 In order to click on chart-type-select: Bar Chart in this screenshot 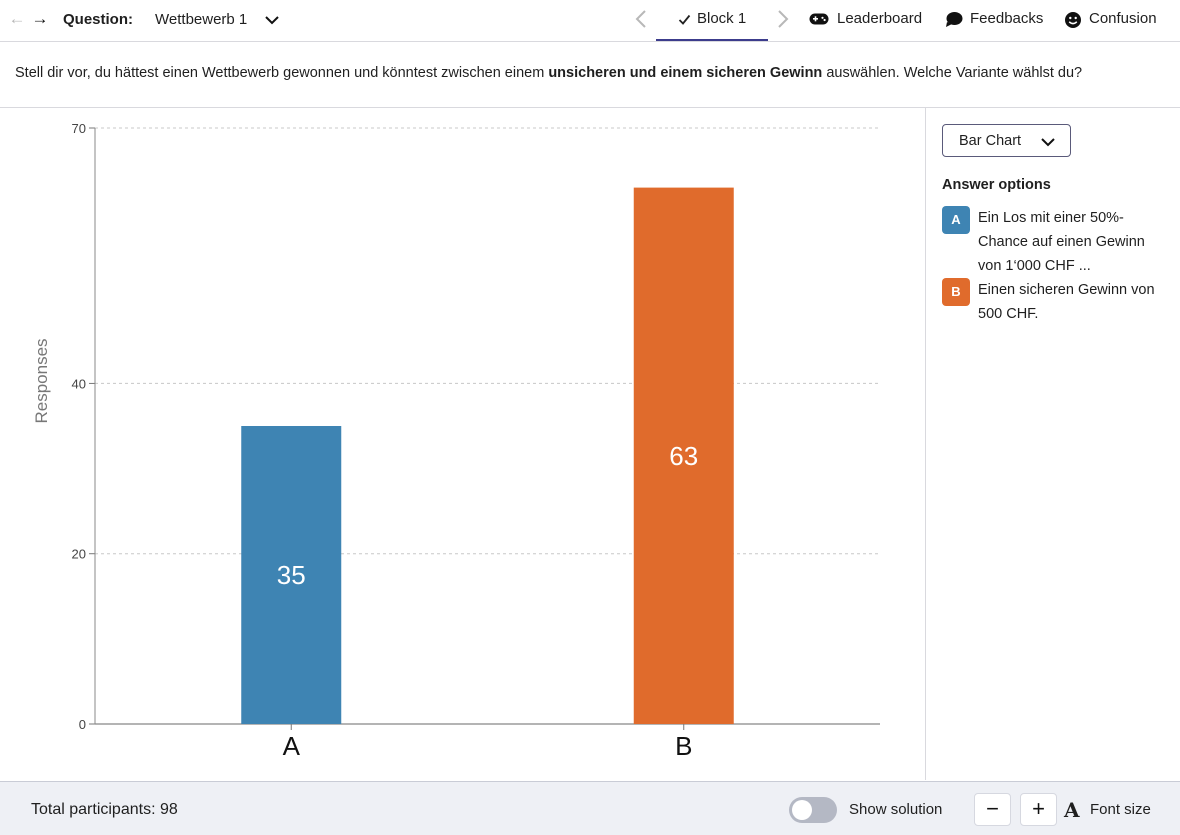, I will do `click(1006, 140)`.